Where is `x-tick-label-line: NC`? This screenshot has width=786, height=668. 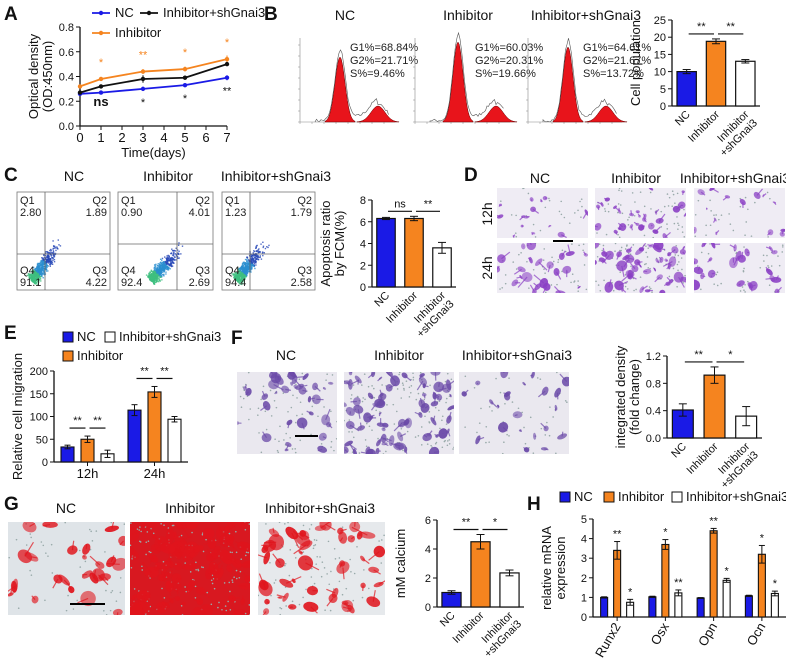
x-tick-label-line: NC is located at coordinates (683, 119).